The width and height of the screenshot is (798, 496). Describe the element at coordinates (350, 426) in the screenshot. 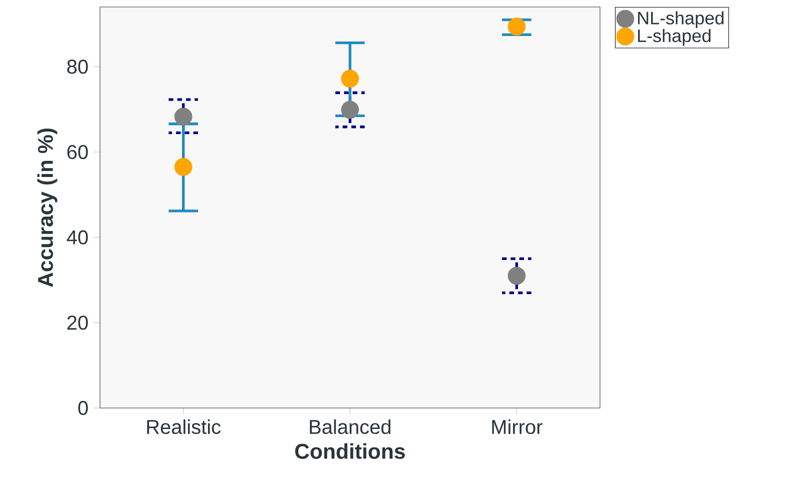

I see `x-tick-label: Balanced` at that location.